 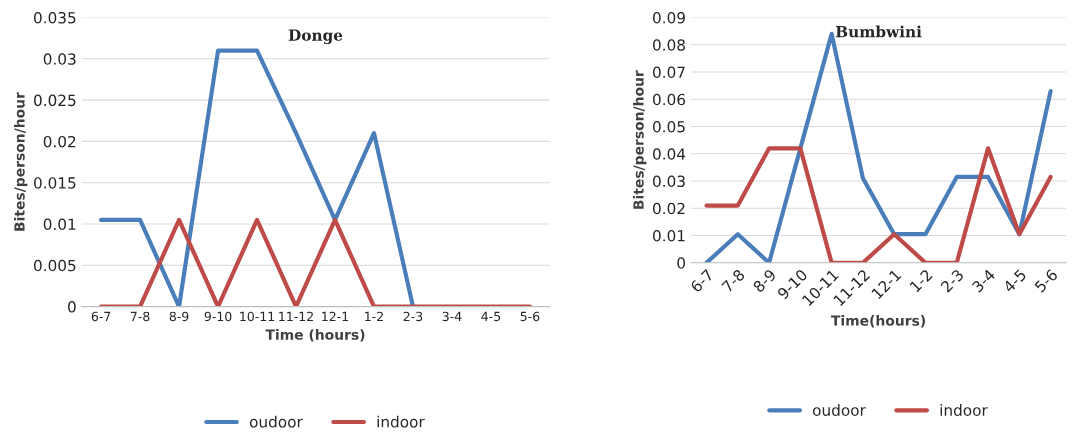 What do you see at coordinates (55, 17) in the screenshot?
I see `y-tick-label: 0.035` at bounding box center [55, 17].